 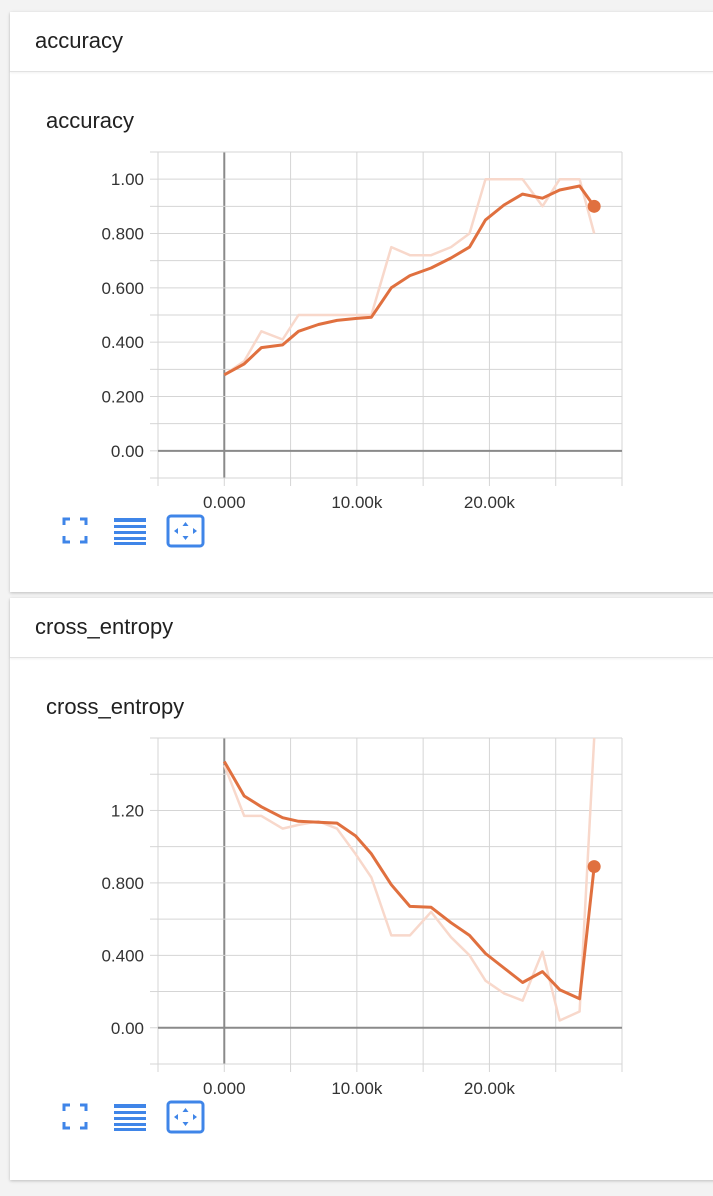 I want to click on cross-entropy-chart-toolbar, so click(x=135, y=1117).